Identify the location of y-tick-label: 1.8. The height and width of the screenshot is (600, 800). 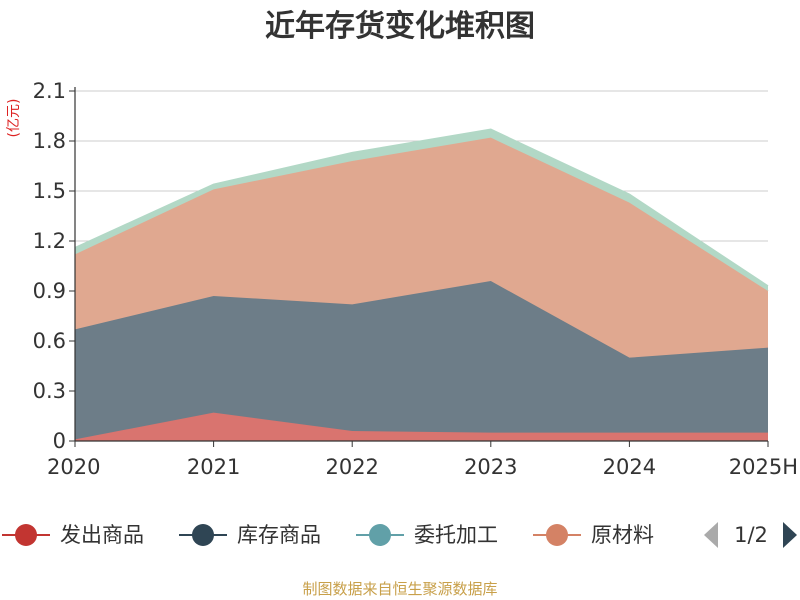
(49, 141).